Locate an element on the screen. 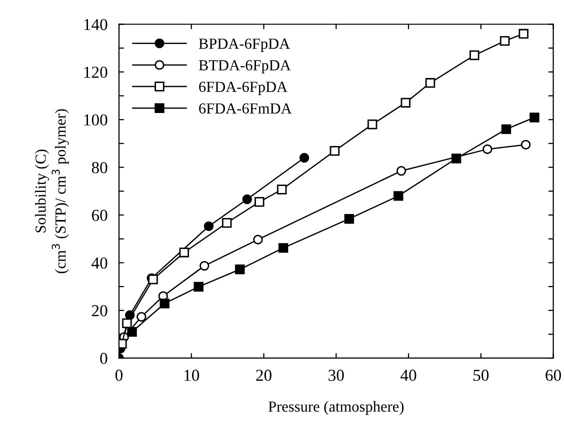 This screenshot has width=564, height=441. x-tick-label: 0 is located at coordinates (119, 375).